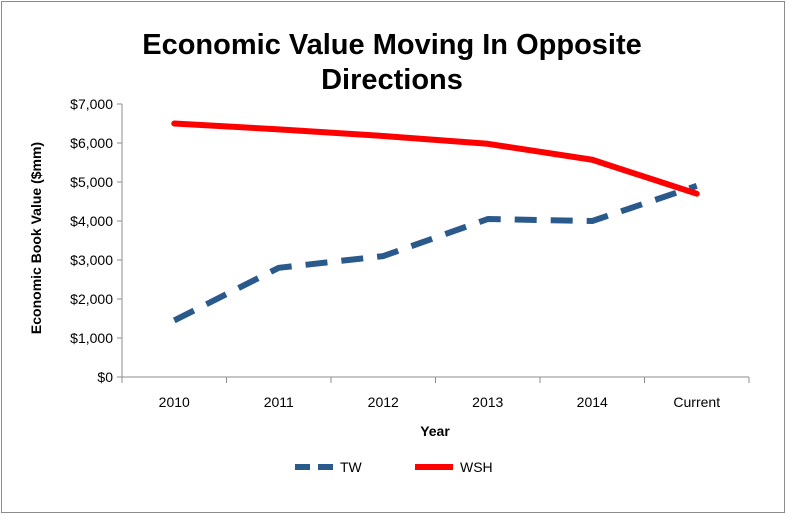 The height and width of the screenshot is (514, 786). I want to click on x-axis-title: Year, so click(435, 431).